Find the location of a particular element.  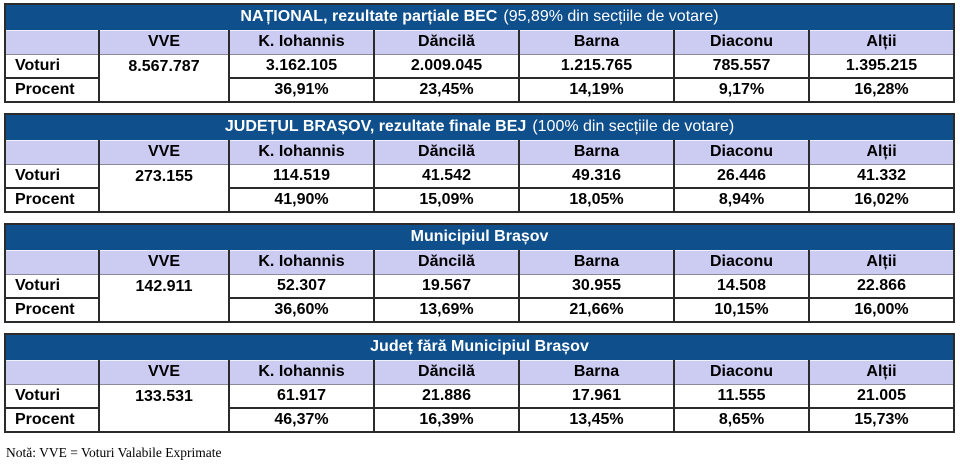

cell-percent: 15,09% is located at coordinates (446, 200).